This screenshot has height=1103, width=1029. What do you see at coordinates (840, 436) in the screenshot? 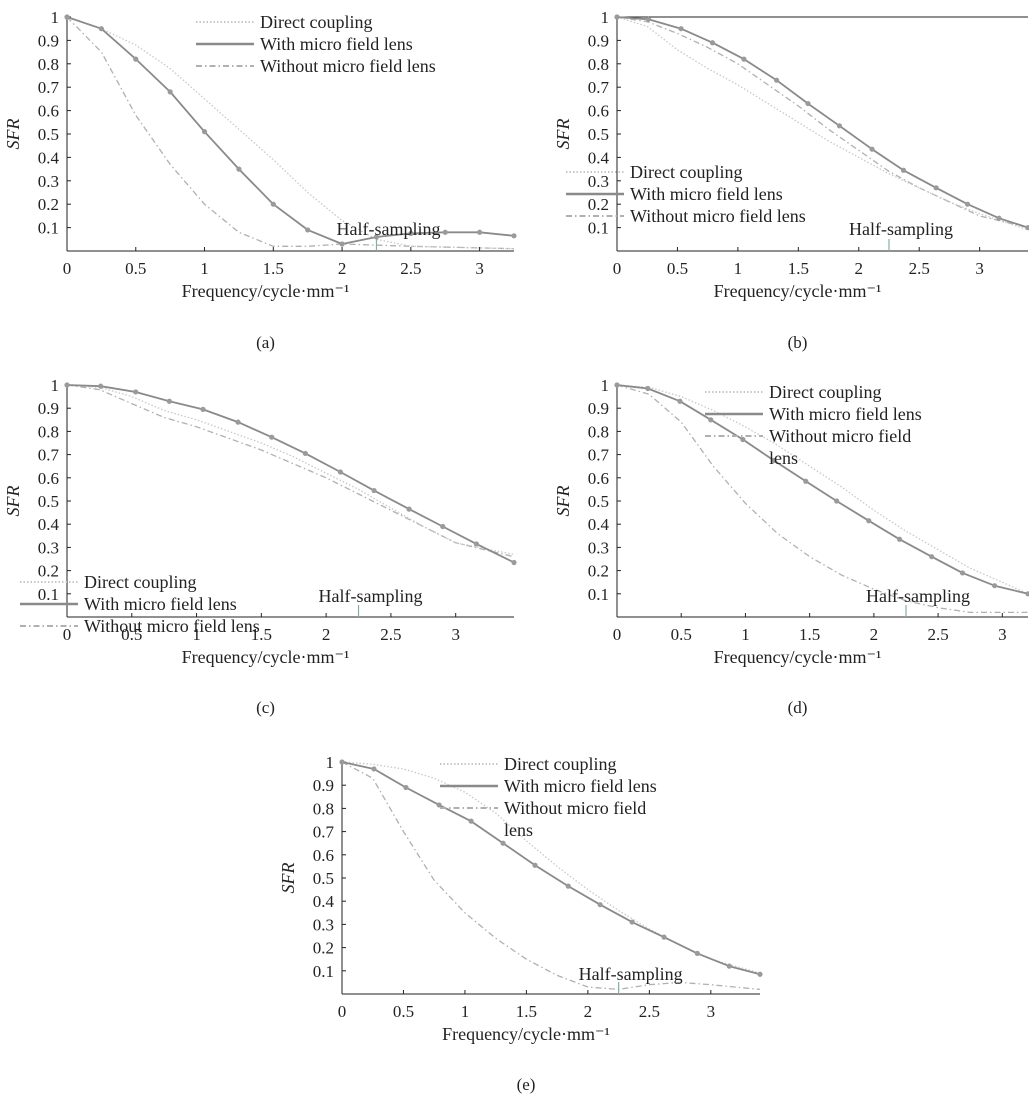
I see `legend-entry: Without micro field` at bounding box center [840, 436].